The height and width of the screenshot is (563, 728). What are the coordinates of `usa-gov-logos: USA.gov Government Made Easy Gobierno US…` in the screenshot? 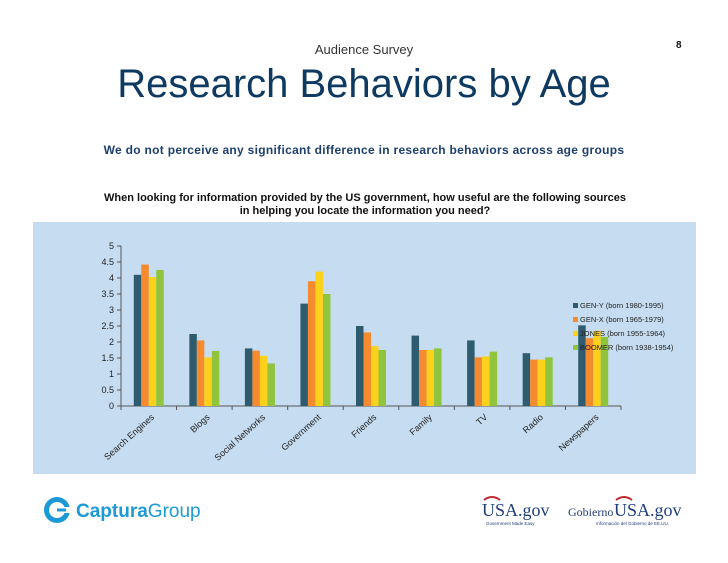 It's located at (583, 514).